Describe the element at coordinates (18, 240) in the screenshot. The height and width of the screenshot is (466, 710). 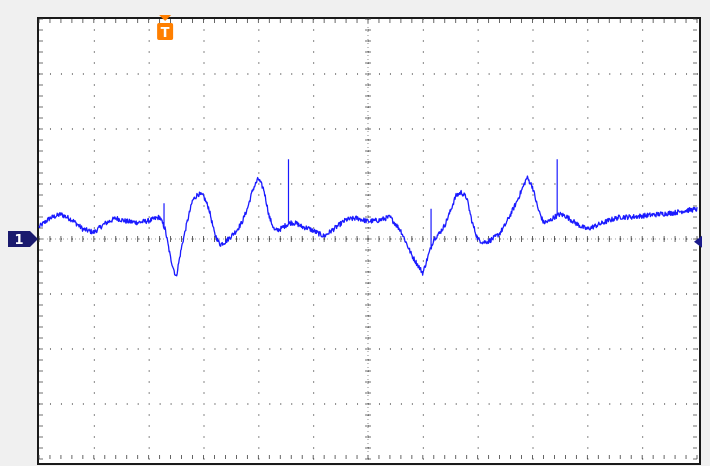
I see `channel-1-label: 1` at that location.